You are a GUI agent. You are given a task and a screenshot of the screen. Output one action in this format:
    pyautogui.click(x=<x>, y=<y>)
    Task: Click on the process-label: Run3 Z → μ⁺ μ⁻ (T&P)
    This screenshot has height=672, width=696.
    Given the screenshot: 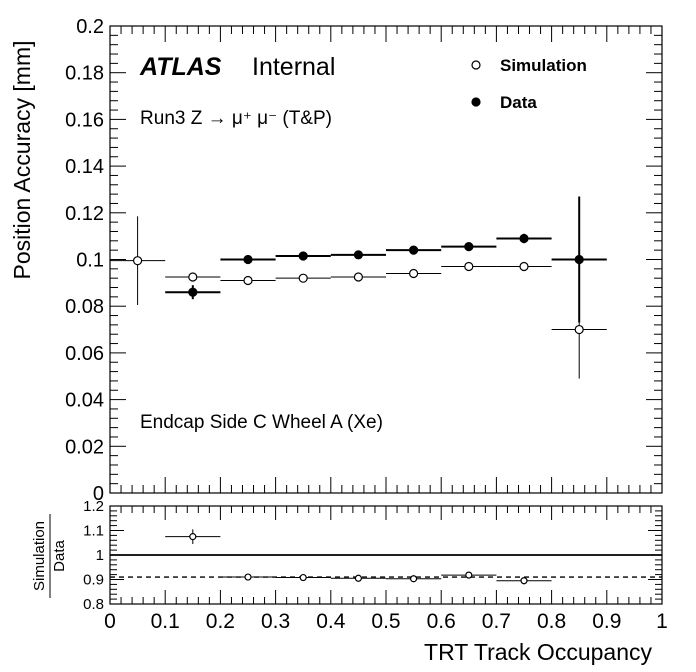 What is the action you would take?
    pyautogui.click(x=236, y=118)
    